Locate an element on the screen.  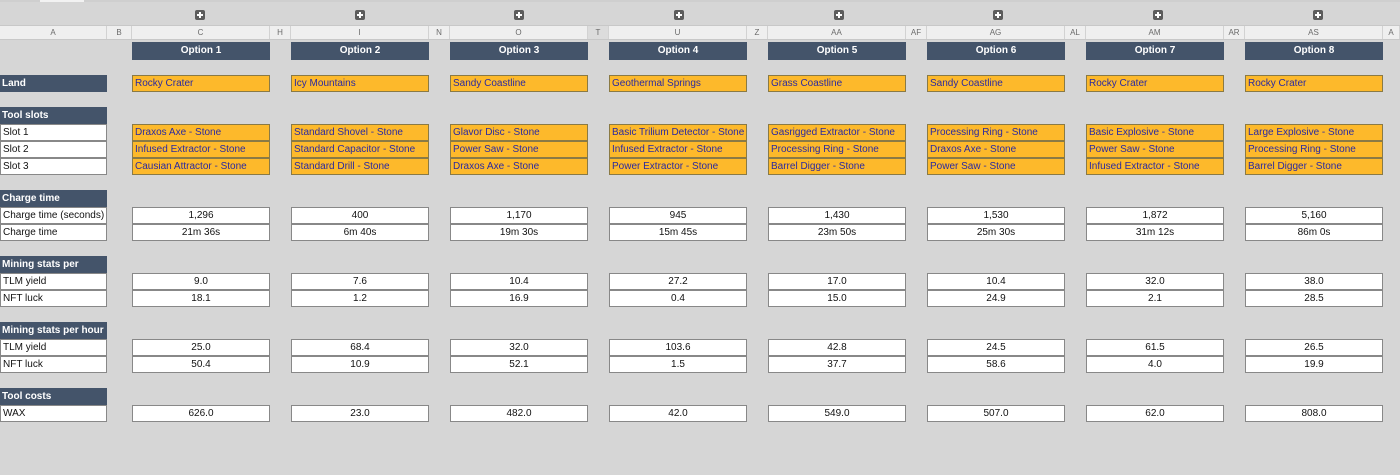
row-label-slot-1: Slot 1 is located at coordinates (53, 132).